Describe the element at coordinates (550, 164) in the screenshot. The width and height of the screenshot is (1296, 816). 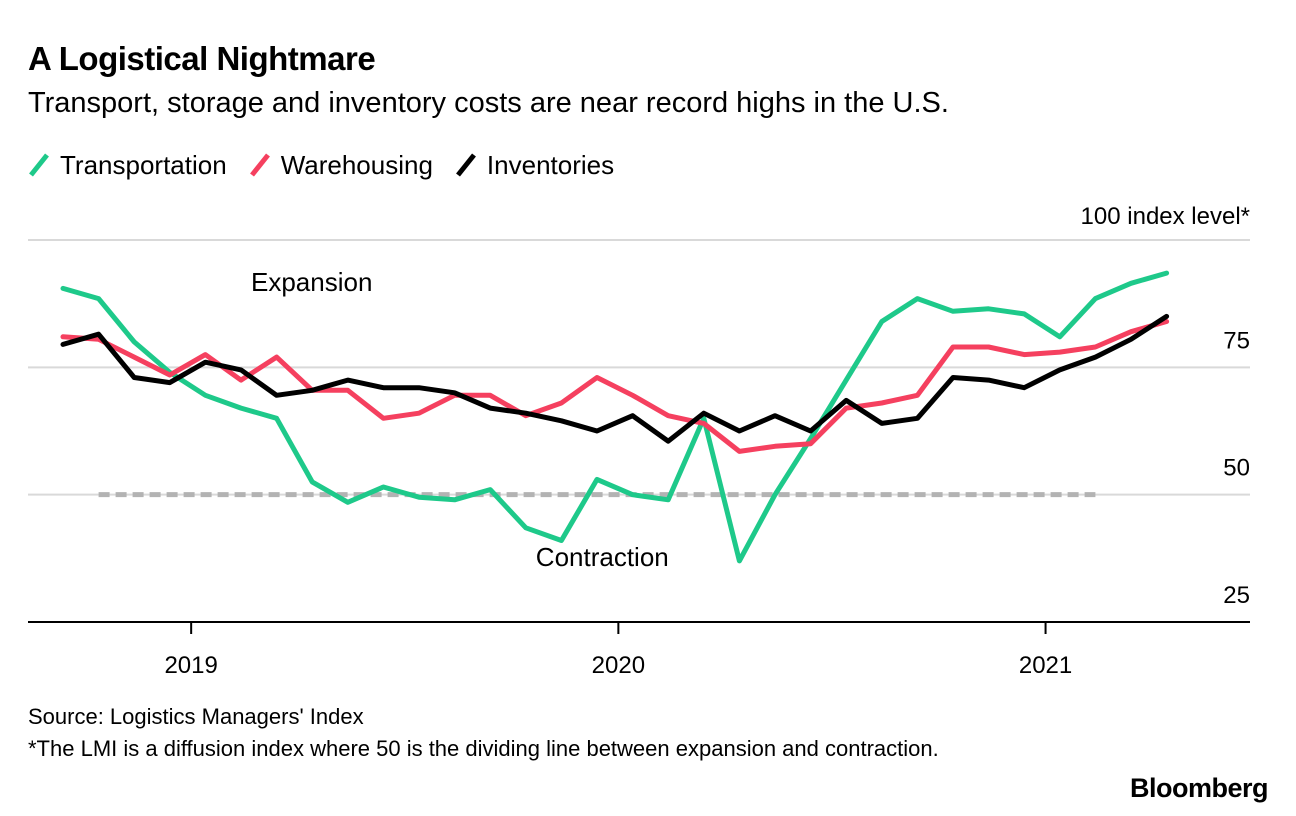
I see `legend-label-inventories: Inventories` at that location.